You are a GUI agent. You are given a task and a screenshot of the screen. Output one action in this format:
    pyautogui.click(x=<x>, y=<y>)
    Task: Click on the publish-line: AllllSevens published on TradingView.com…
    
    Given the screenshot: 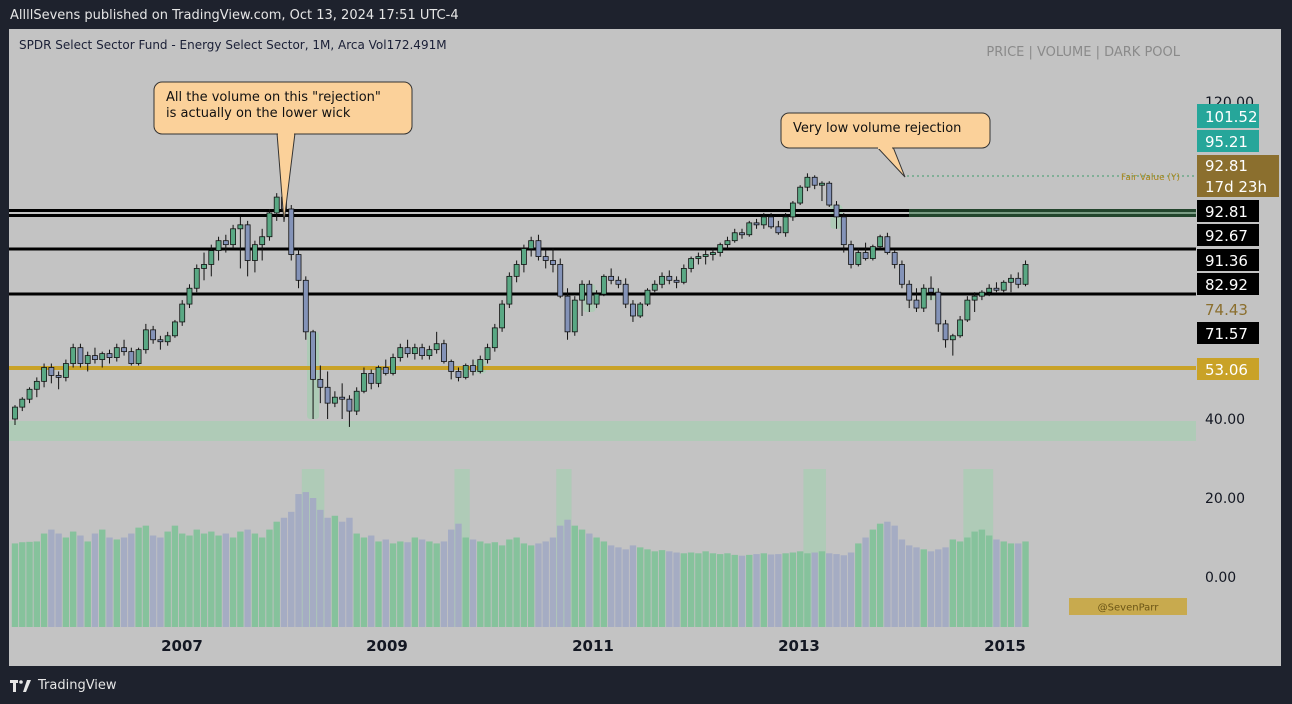 What is the action you would take?
    pyautogui.click(x=234, y=15)
    